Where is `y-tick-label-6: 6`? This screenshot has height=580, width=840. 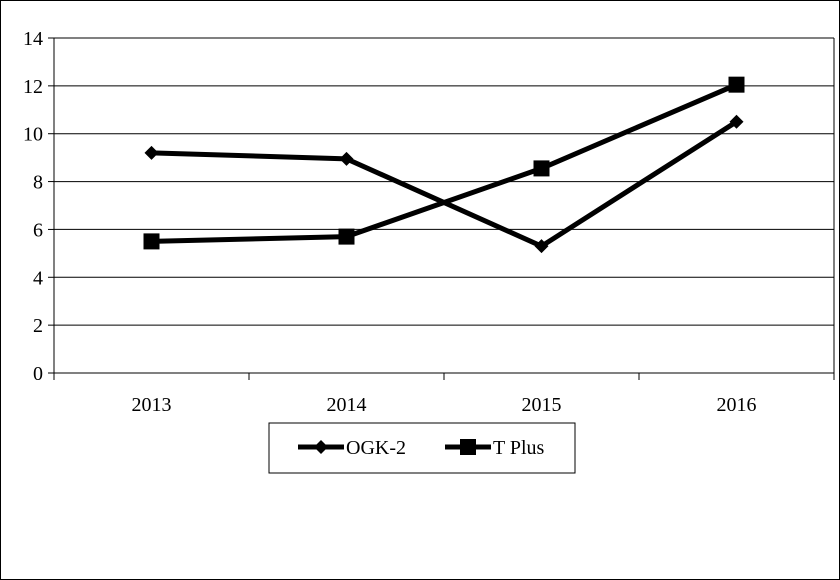 y-tick-label-6: 6 is located at coordinates (38, 230).